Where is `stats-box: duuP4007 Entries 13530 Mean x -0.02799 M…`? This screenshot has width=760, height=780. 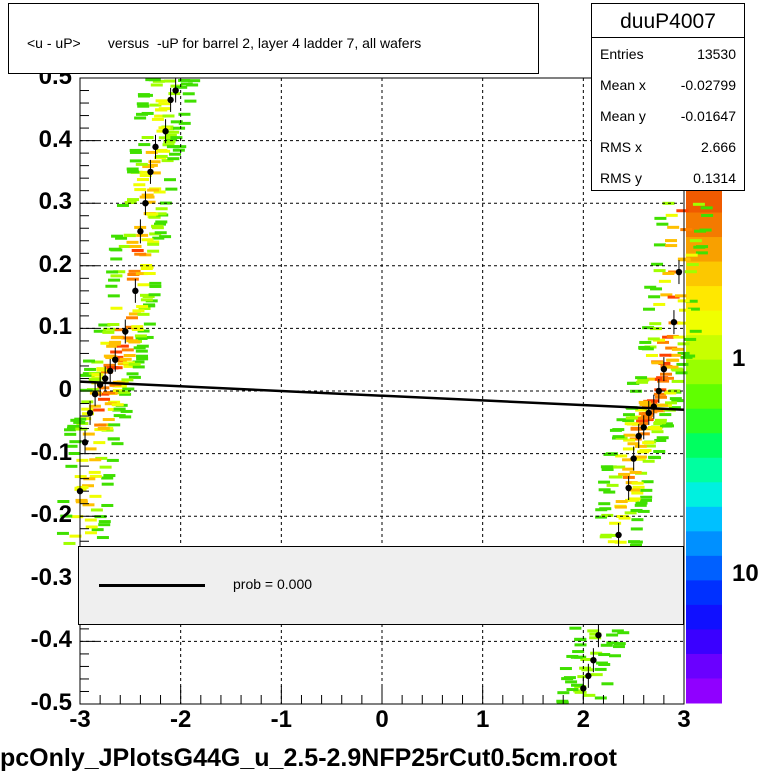
stats-box: duuP4007 Entries 13530 Mean x -0.02799 M… is located at coordinates (668, 97).